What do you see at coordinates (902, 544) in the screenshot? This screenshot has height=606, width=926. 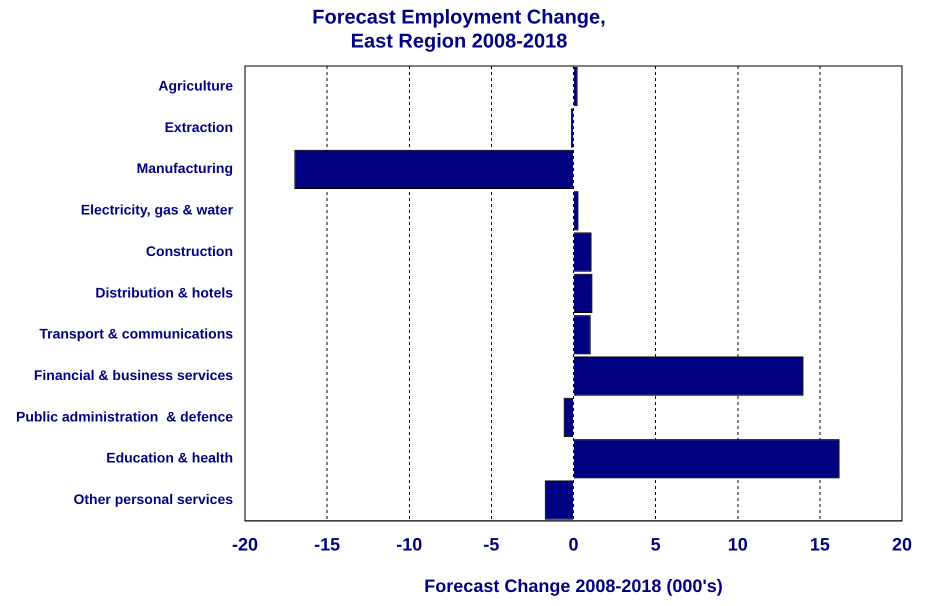 I see `x-tick-label: 20` at bounding box center [902, 544].